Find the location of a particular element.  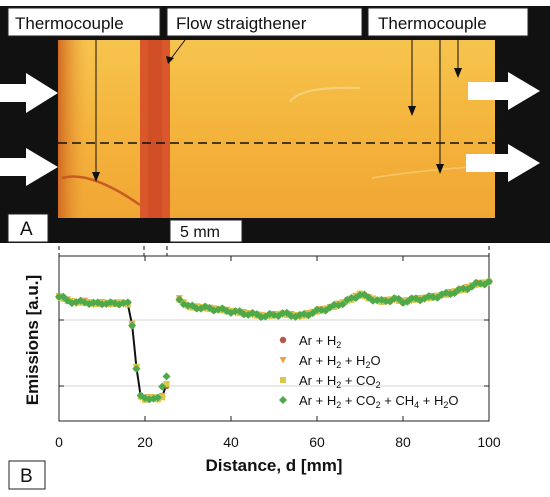

panel-b-label: B is located at coordinates (26, 476).